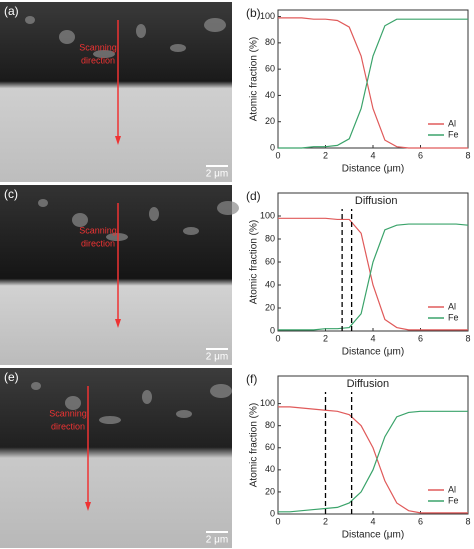 Image resolution: width=474 pixels, height=549 pixels. What do you see at coordinates (253, 196) in the screenshot?
I see `panel-label: (d)` at bounding box center [253, 196].